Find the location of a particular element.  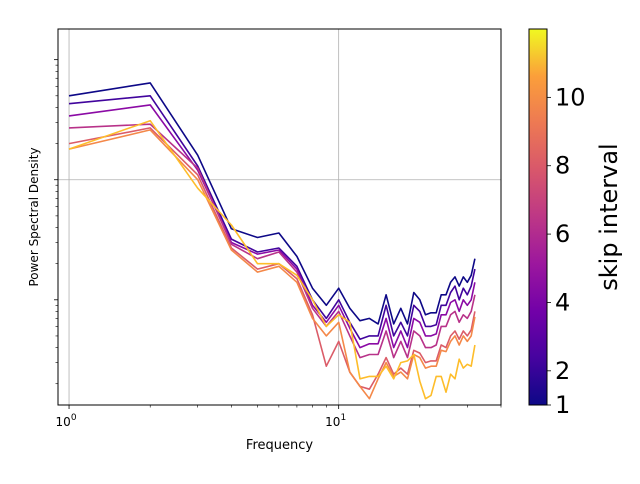

colorbar is located at coordinates (538, 217).